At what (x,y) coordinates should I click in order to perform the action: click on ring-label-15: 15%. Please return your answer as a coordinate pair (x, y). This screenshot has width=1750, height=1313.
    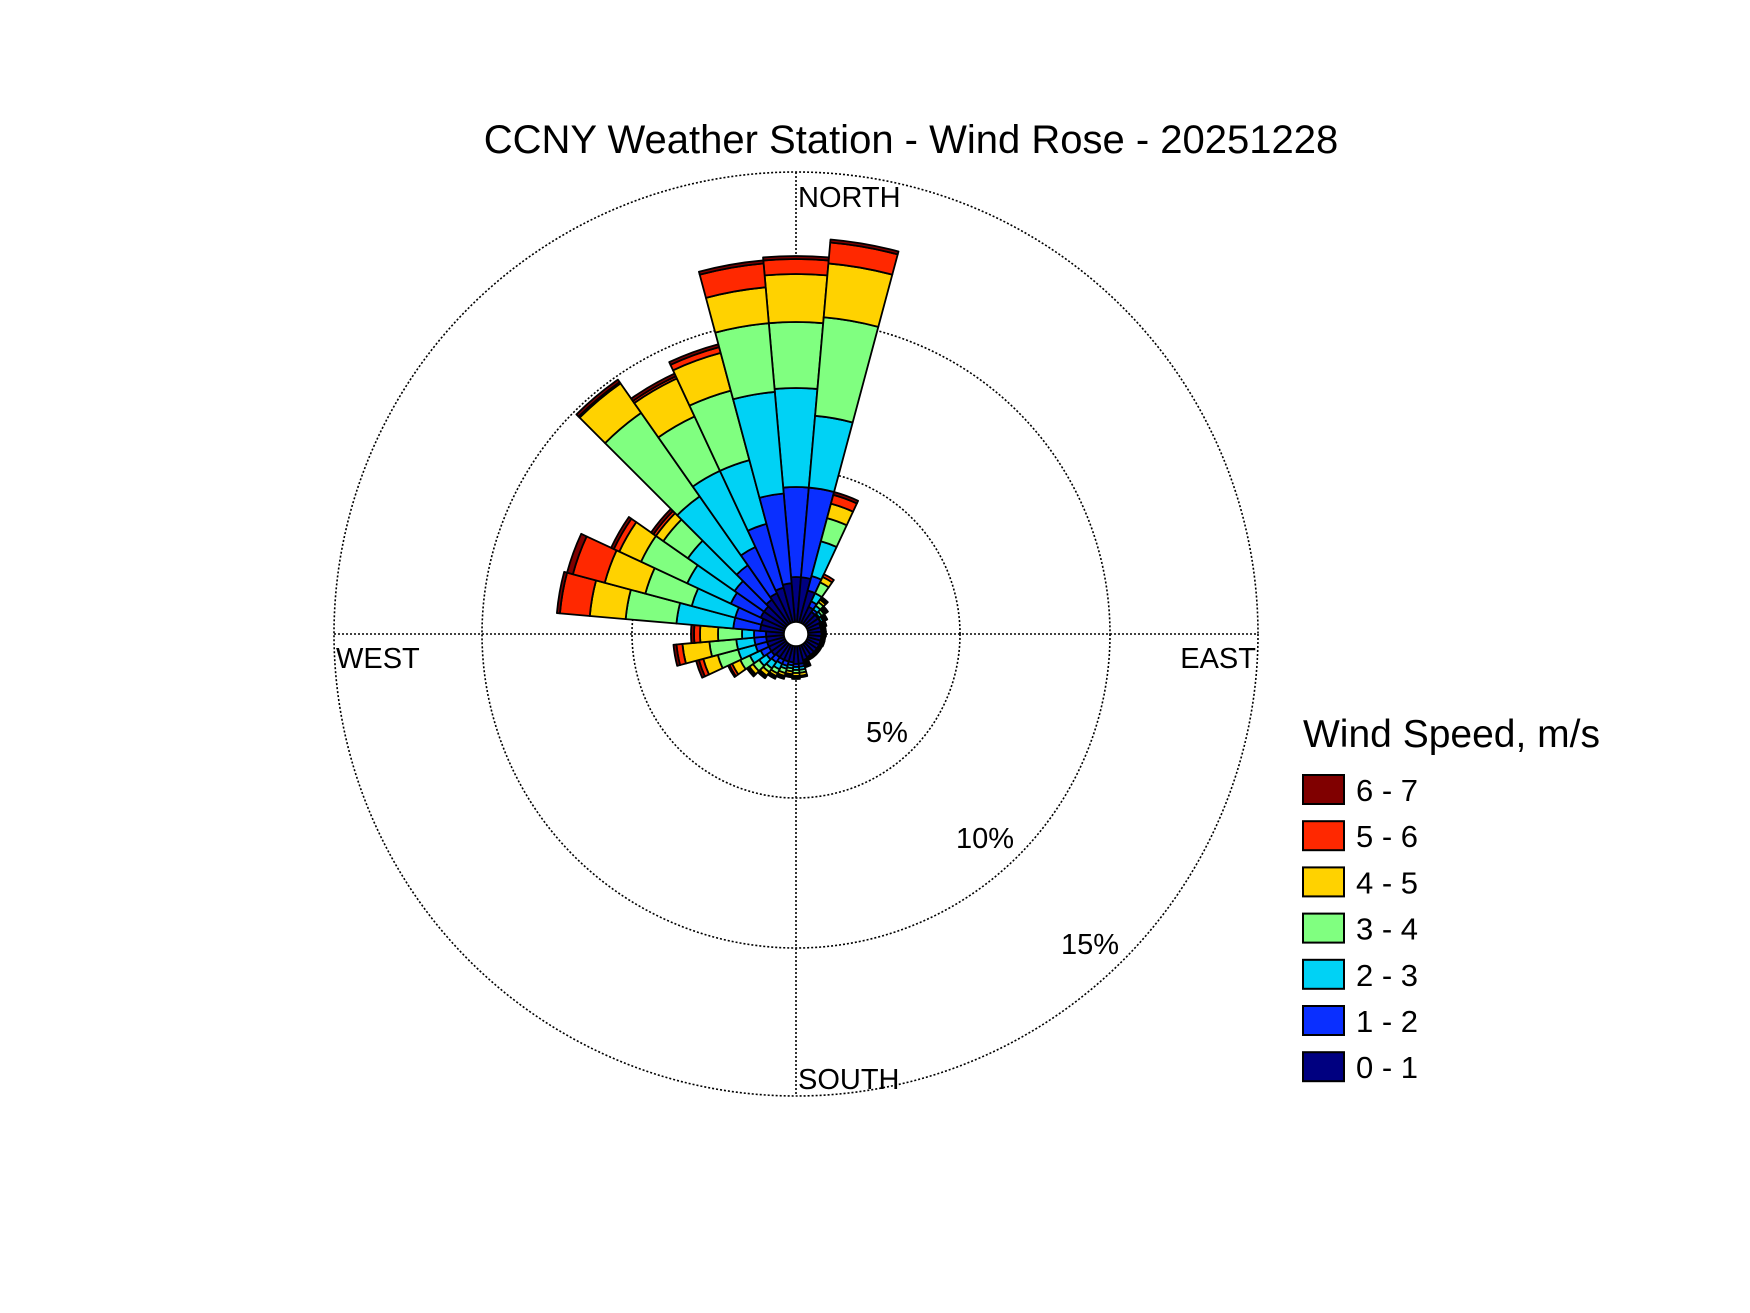
    Looking at the image, I should click on (1090, 945).